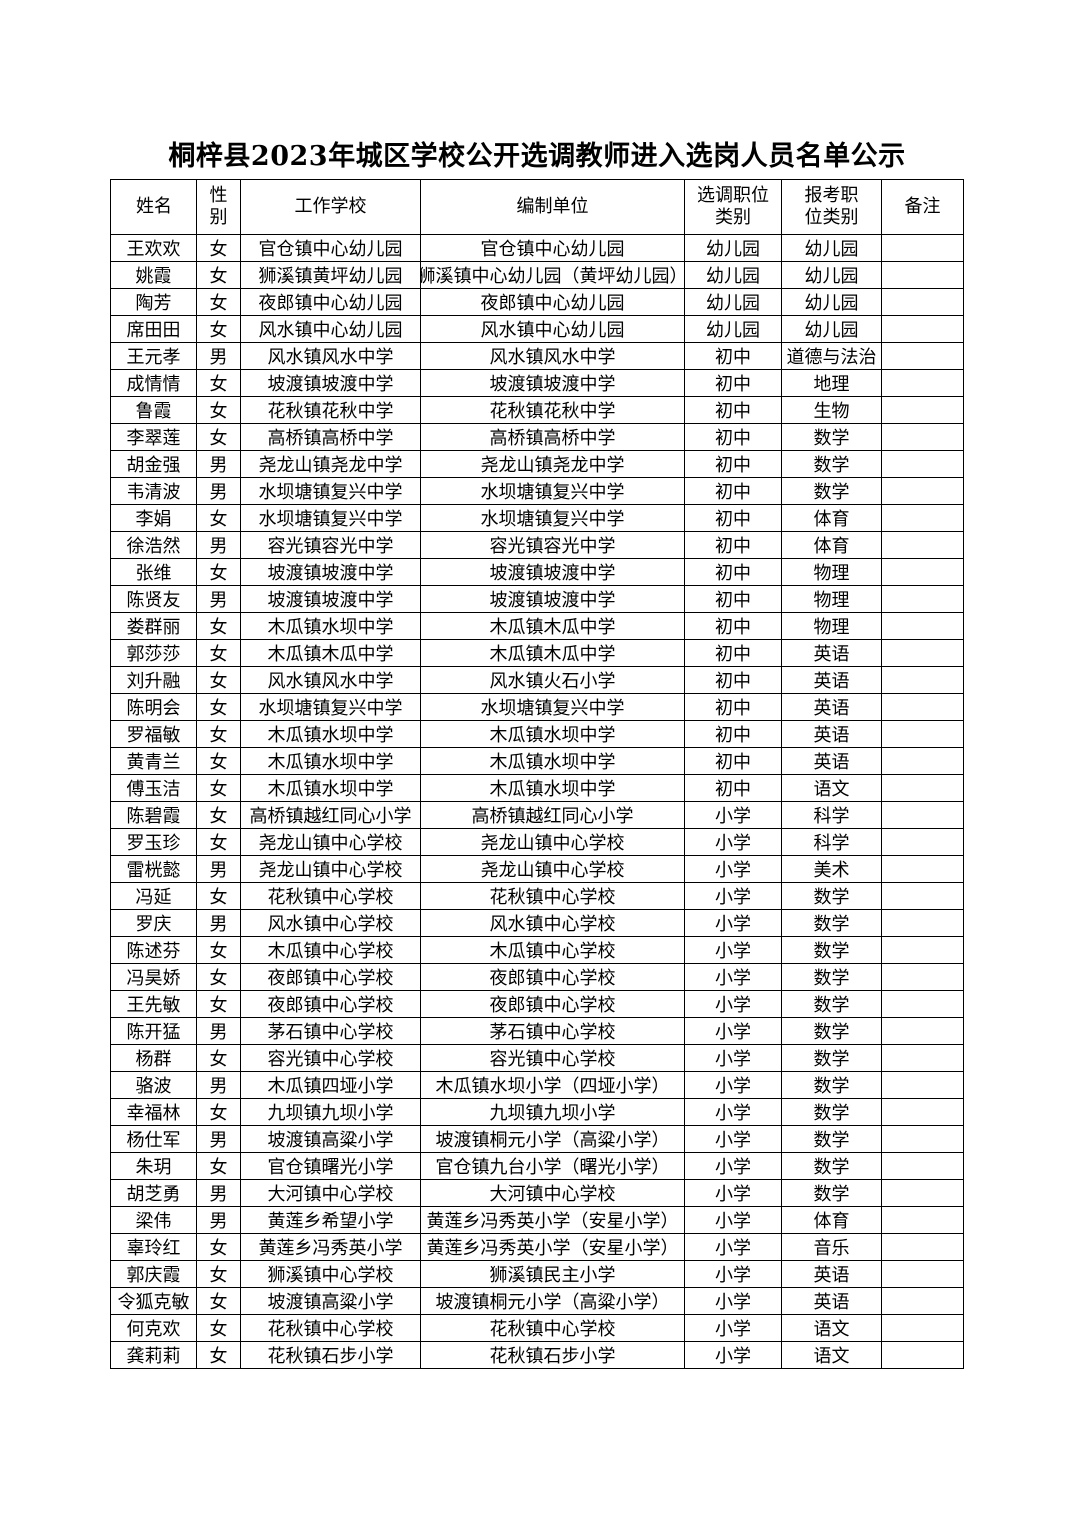 The image size is (1074, 1520). Describe the element at coordinates (153, 1085) in the screenshot. I see `cell-name: 骆波` at that location.